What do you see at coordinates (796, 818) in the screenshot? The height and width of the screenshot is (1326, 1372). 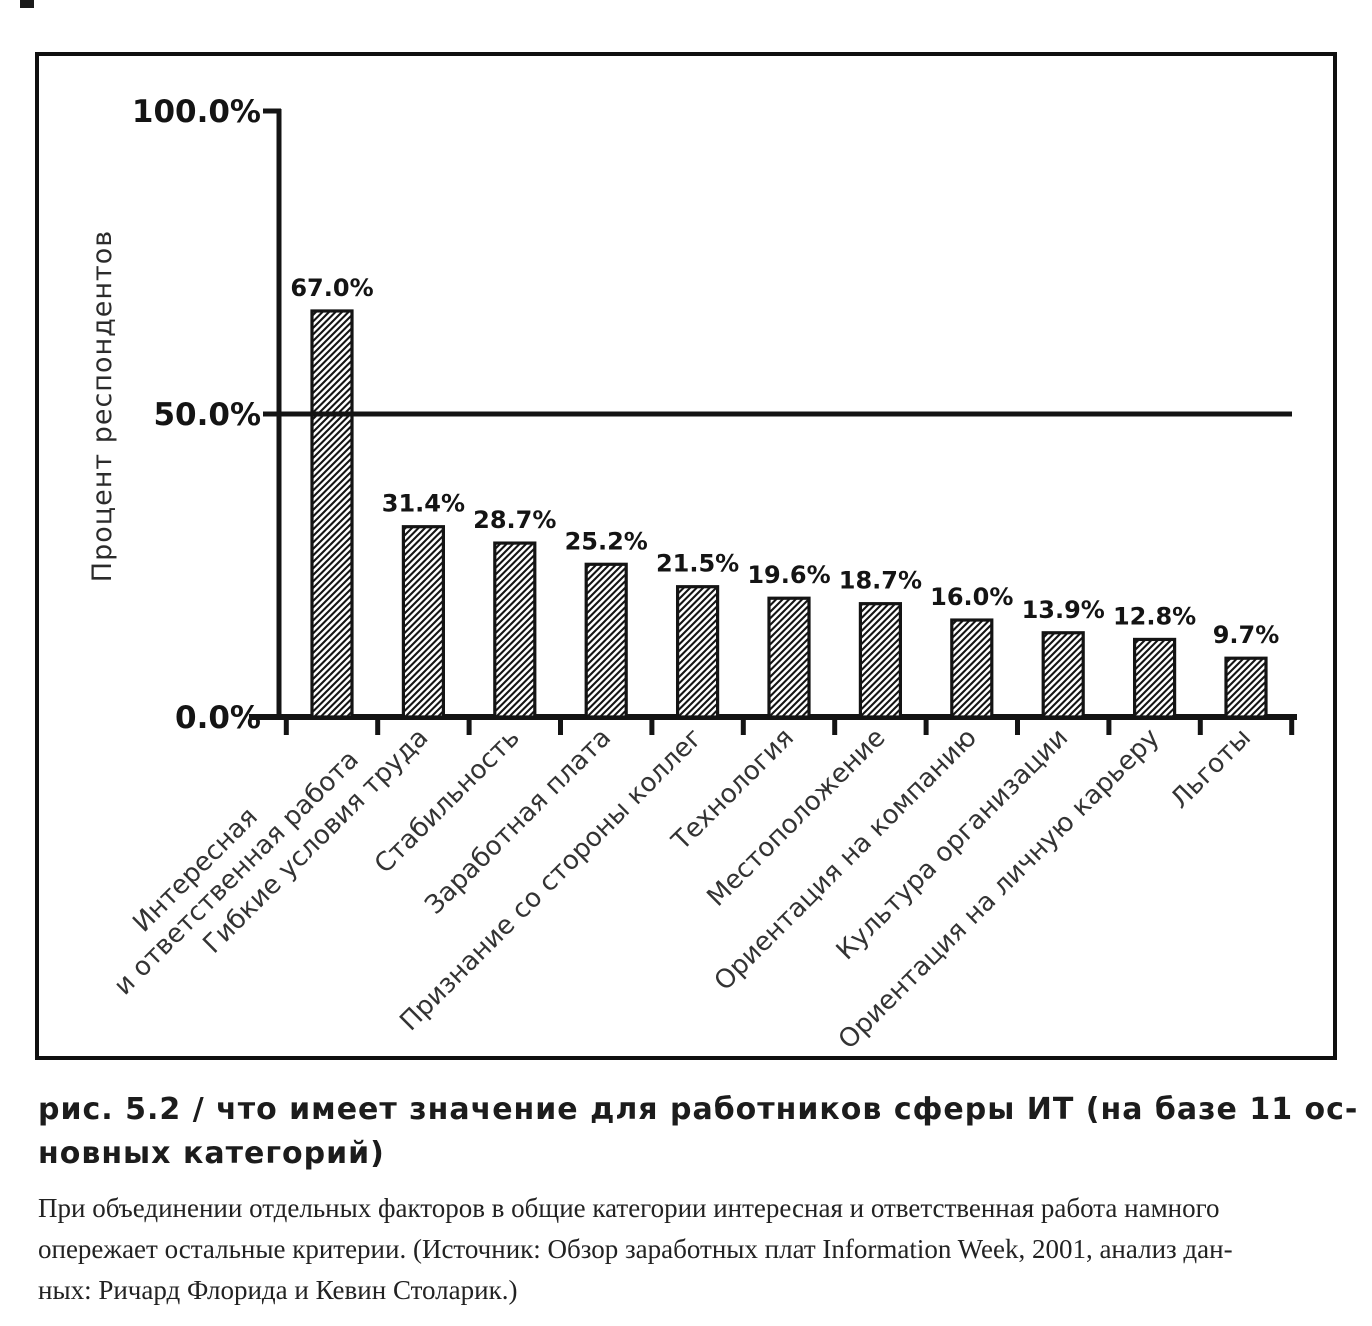 I see `category-label: Местоположение` at bounding box center [796, 818].